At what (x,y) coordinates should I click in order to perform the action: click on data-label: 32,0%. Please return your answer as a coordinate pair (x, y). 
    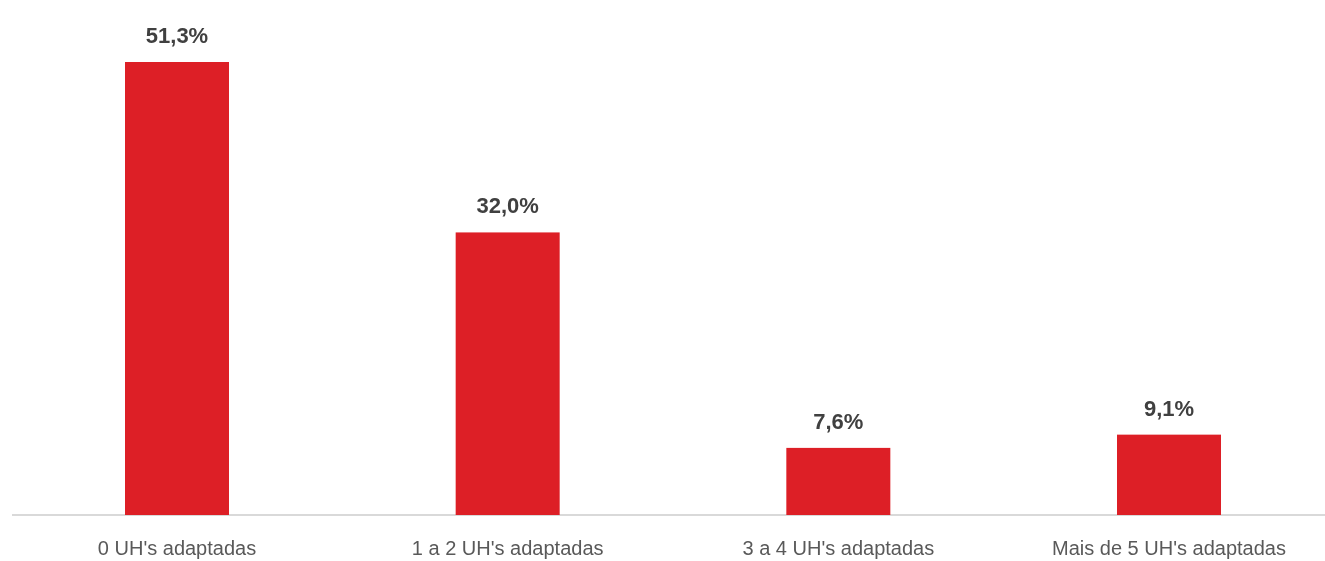
    Looking at the image, I should click on (507, 206).